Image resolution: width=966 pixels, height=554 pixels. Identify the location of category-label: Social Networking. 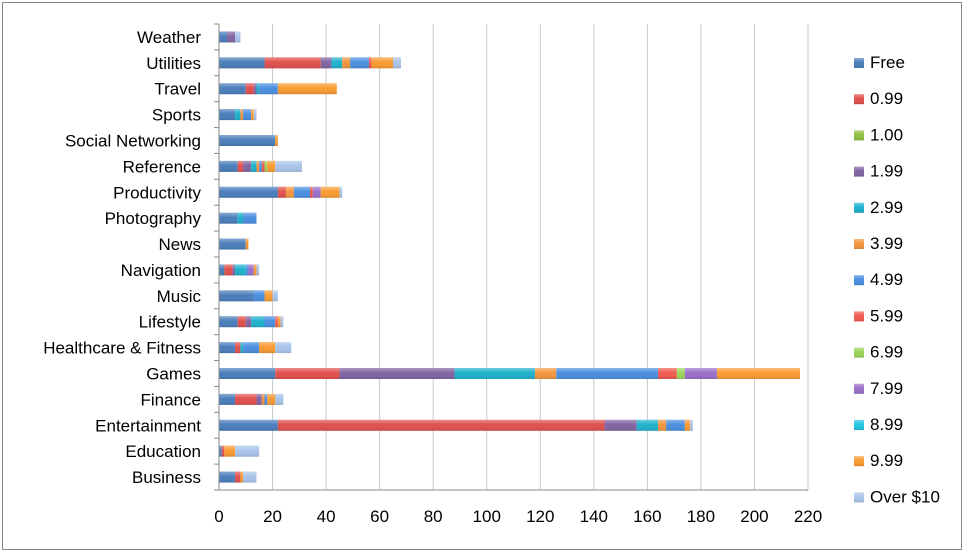
(133, 141).